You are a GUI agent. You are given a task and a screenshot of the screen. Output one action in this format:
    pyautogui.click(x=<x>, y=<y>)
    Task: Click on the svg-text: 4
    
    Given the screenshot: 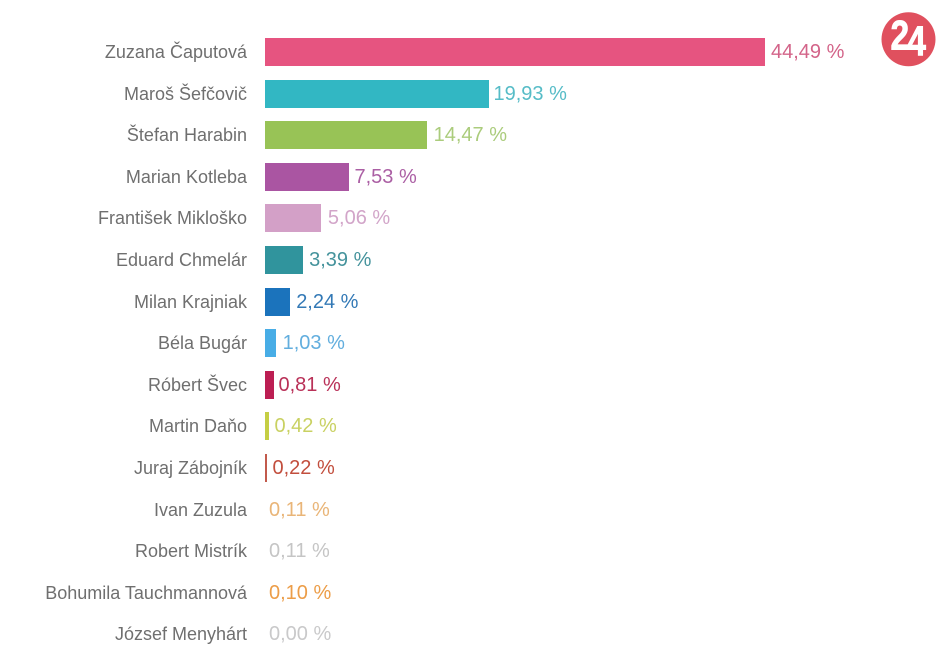 What is the action you would take?
    pyautogui.click(x=916, y=42)
    